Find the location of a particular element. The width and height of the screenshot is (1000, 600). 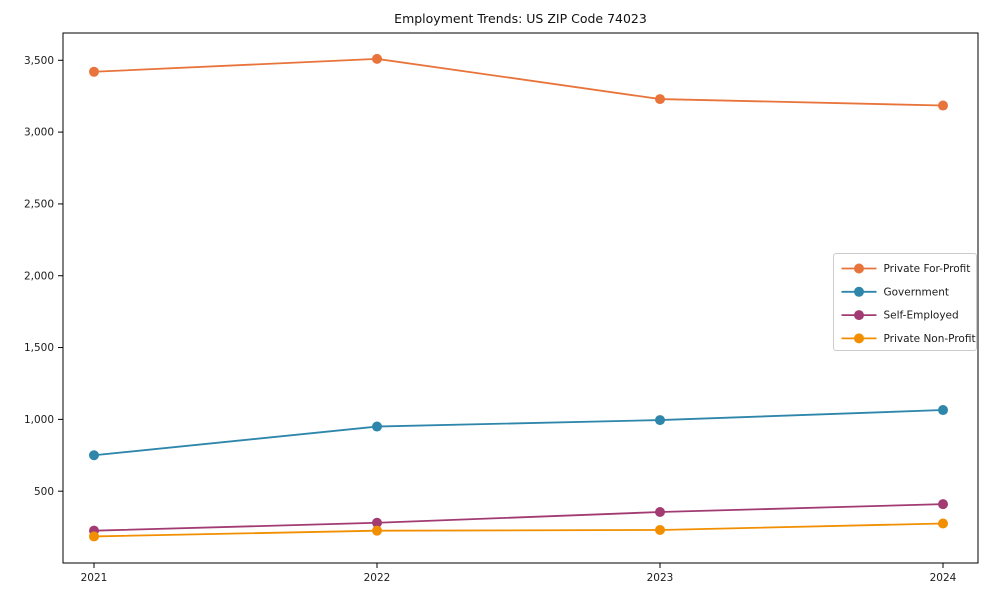

y-tick-label: 500 is located at coordinates (44, 492).